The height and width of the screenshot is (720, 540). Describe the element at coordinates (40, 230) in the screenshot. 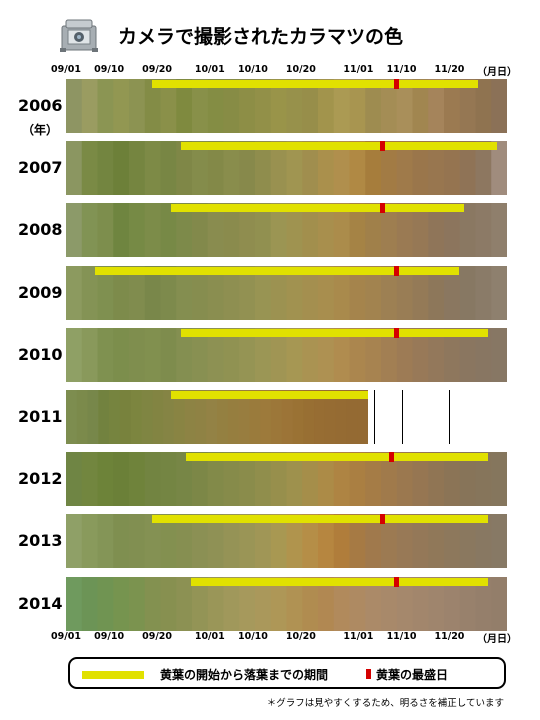

I see `year-label: 2008` at that location.